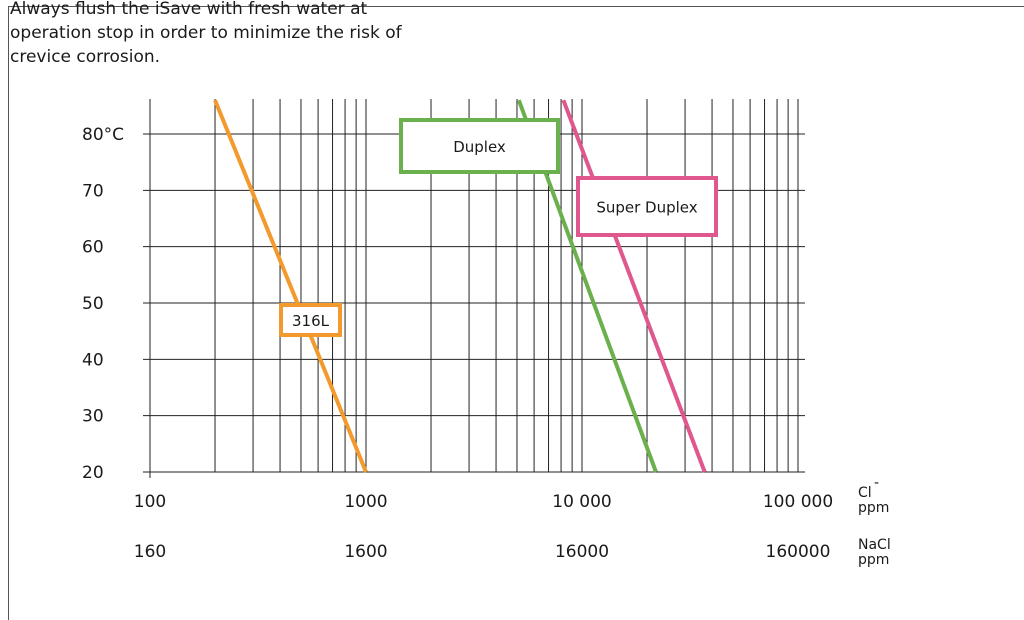  Describe the element at coordinates (798, 552) in the screenshot. I see `secondary-x-tick-label: 160000` at that location.